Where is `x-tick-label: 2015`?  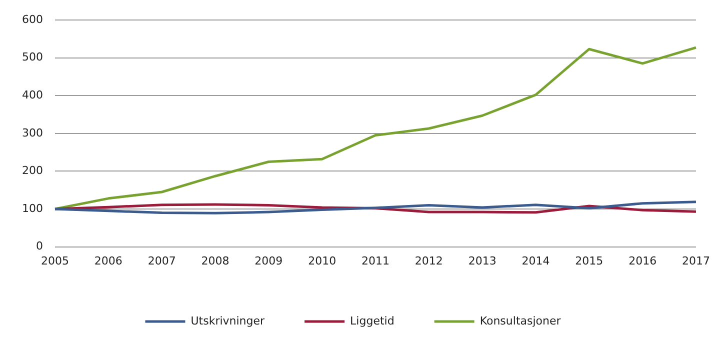 x-tick-label: 2015 is located at coordinates (589, 261).